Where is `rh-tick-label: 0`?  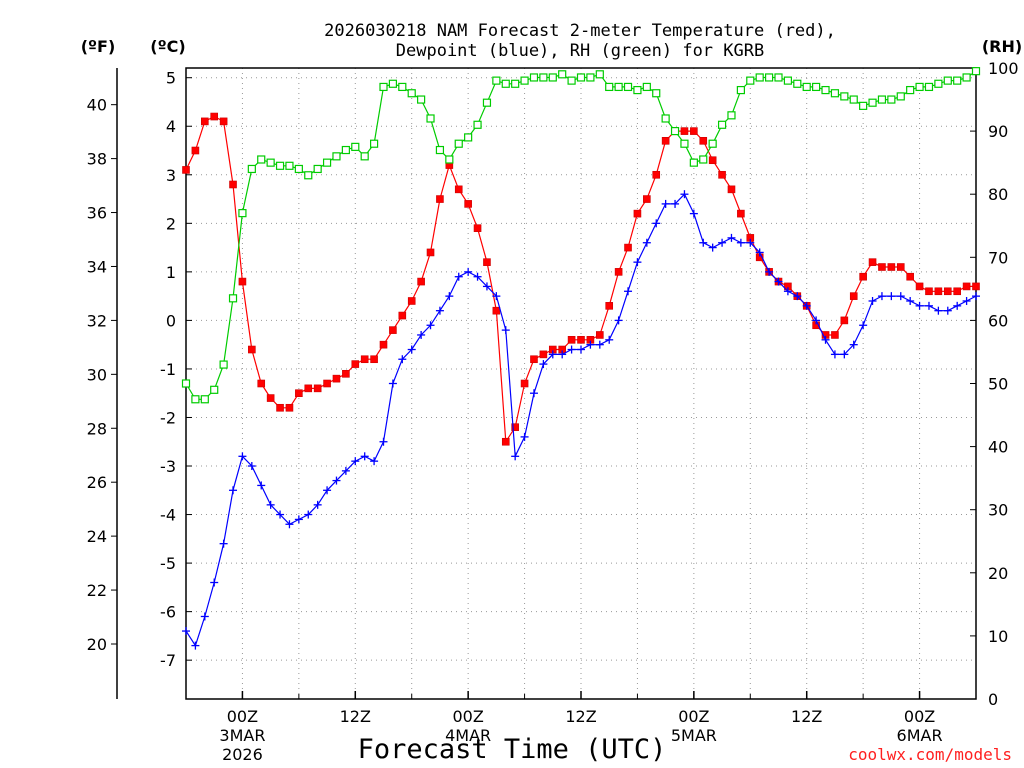 rh-tick-label: 0 is located at coordinates (993, 699).